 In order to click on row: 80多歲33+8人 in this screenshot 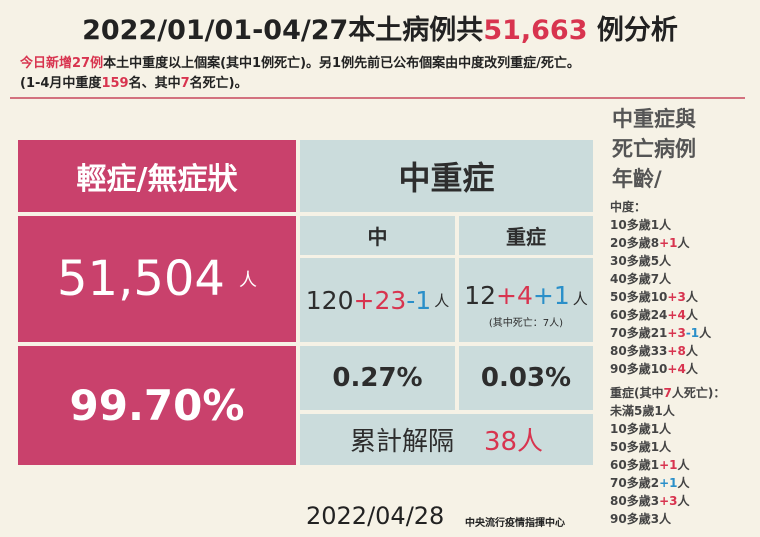, I will do `click(667, 351)`.